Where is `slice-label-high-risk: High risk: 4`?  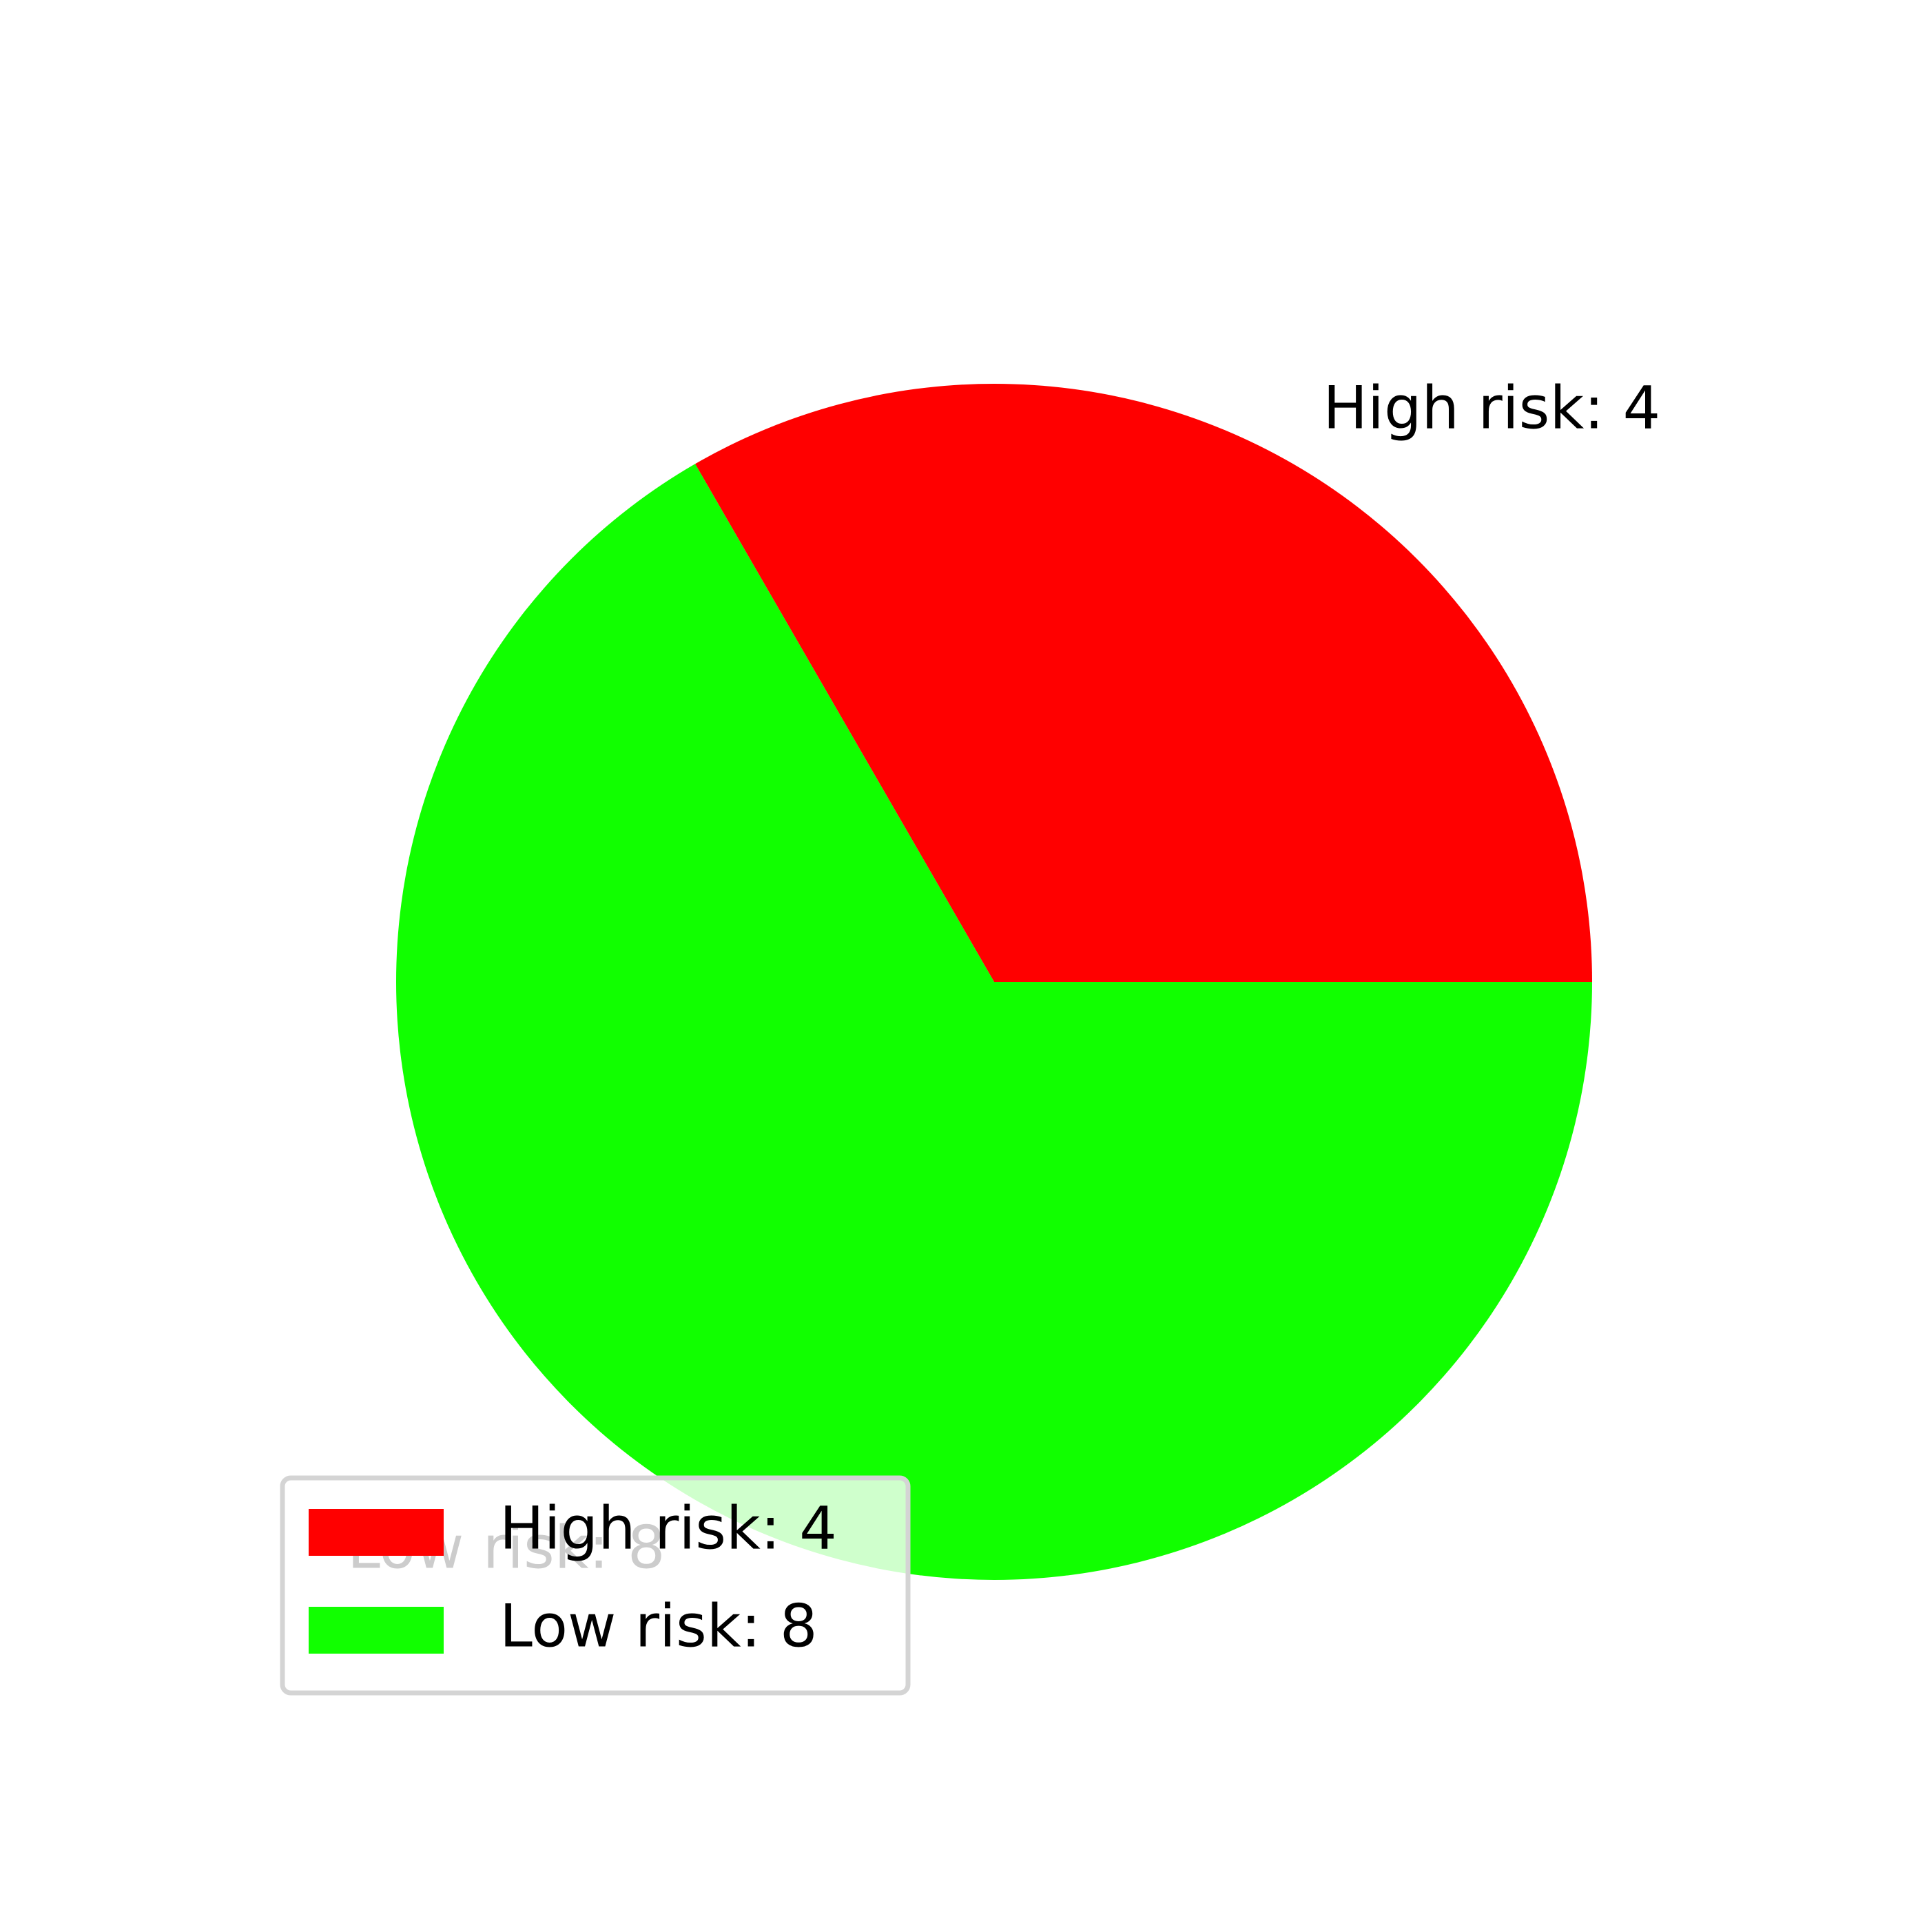
slice-label-high-risk: High risk: 4 is located at coordinates (1491, 408).